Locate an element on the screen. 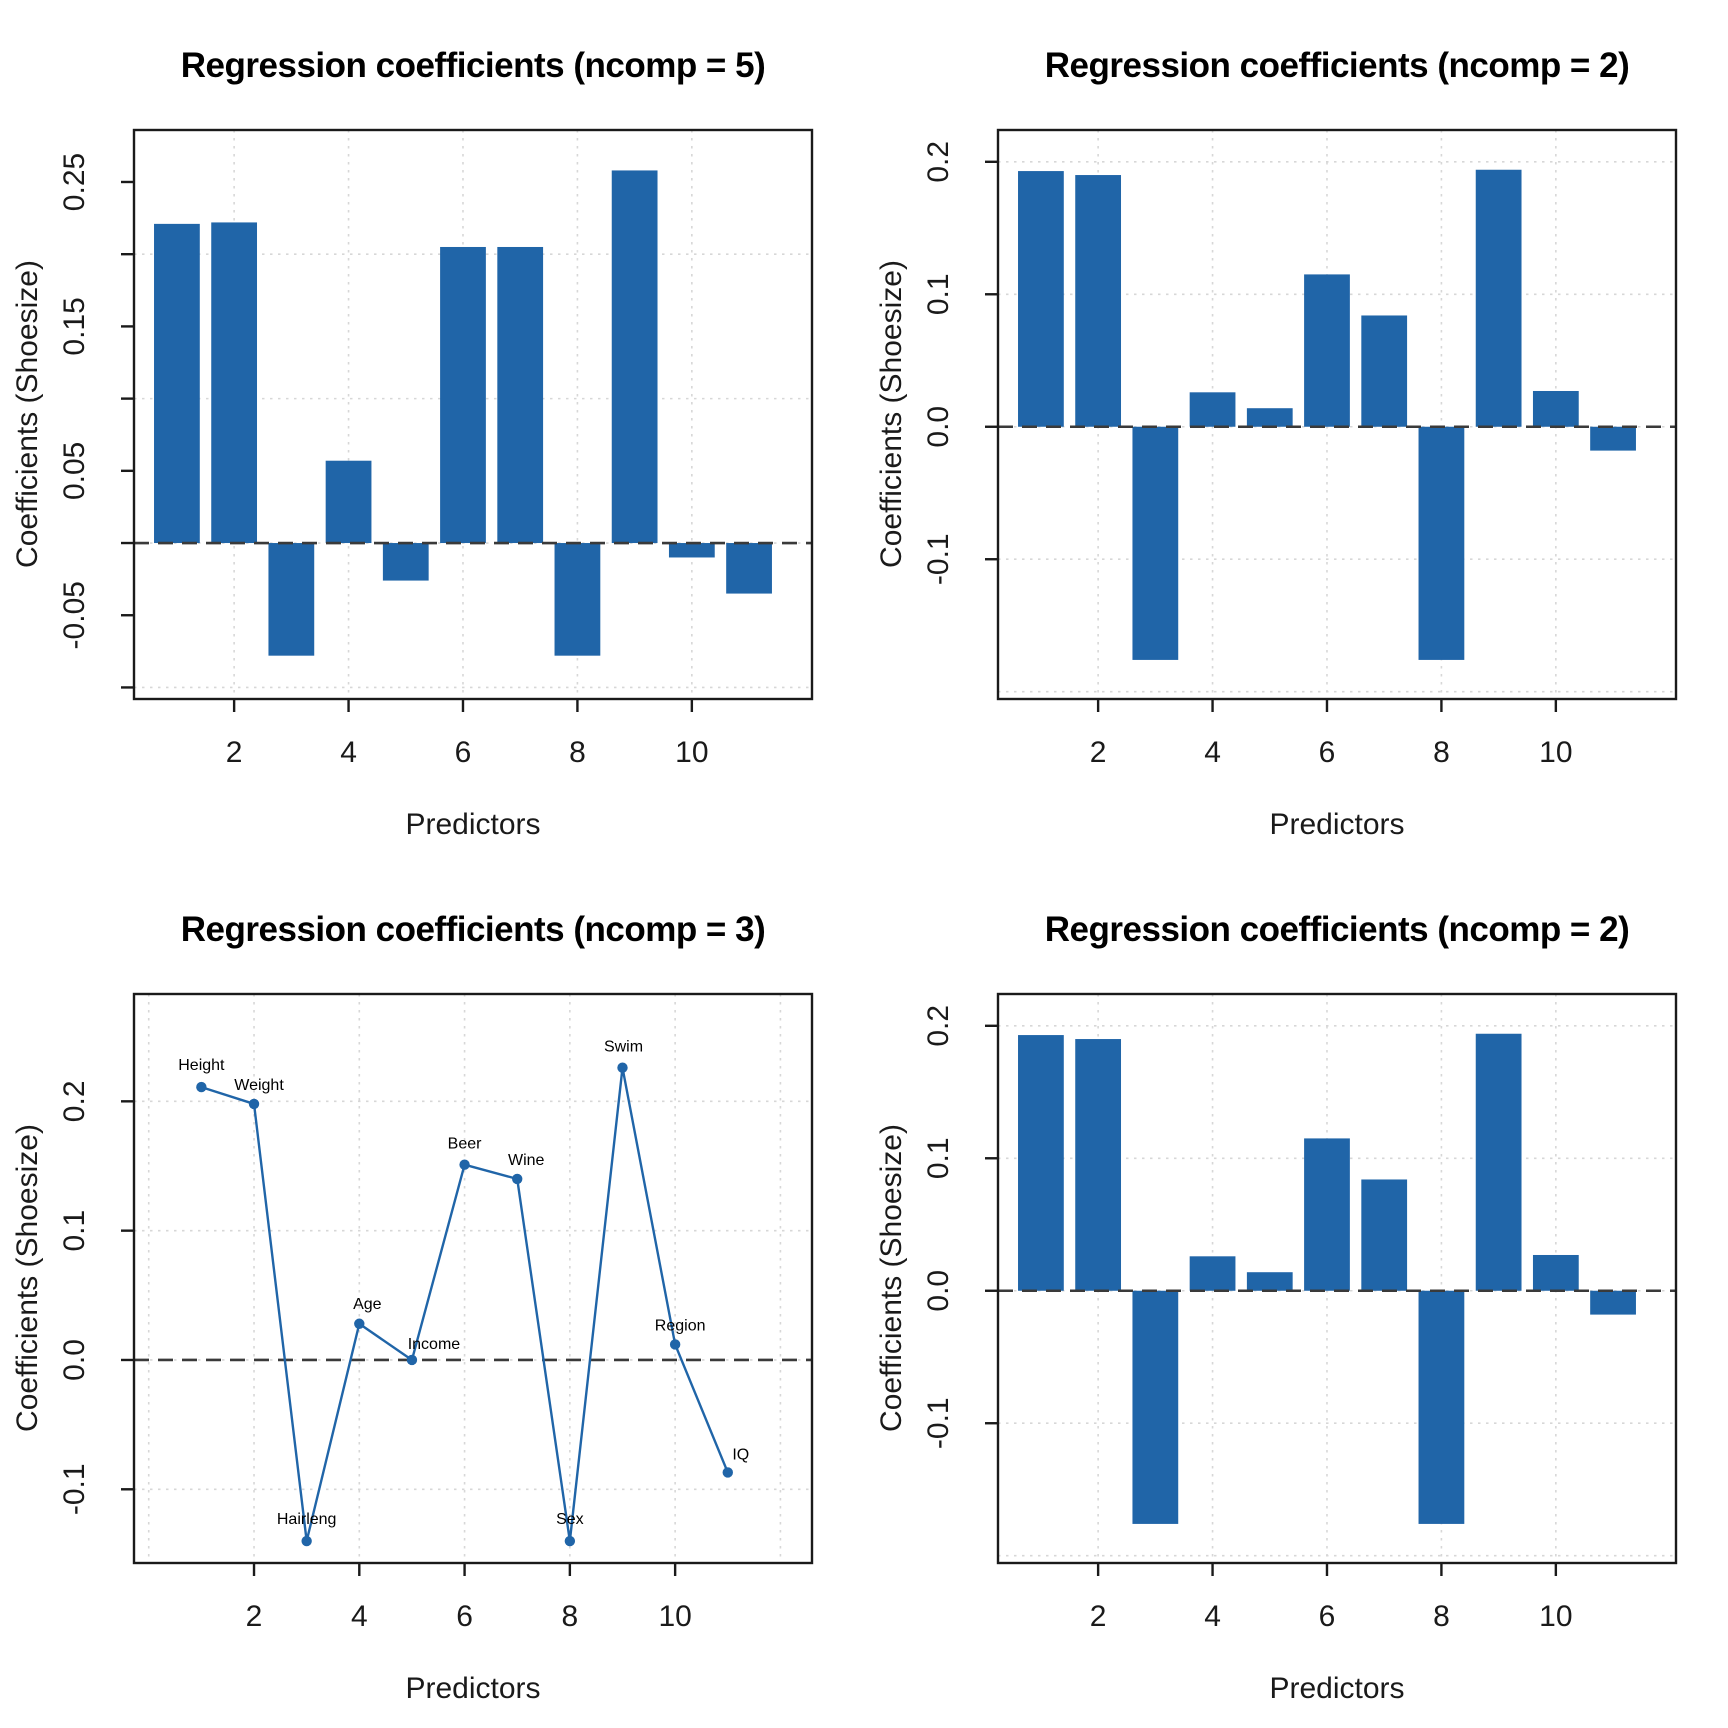  point-label: Region is located at coordinates (680, 1325).